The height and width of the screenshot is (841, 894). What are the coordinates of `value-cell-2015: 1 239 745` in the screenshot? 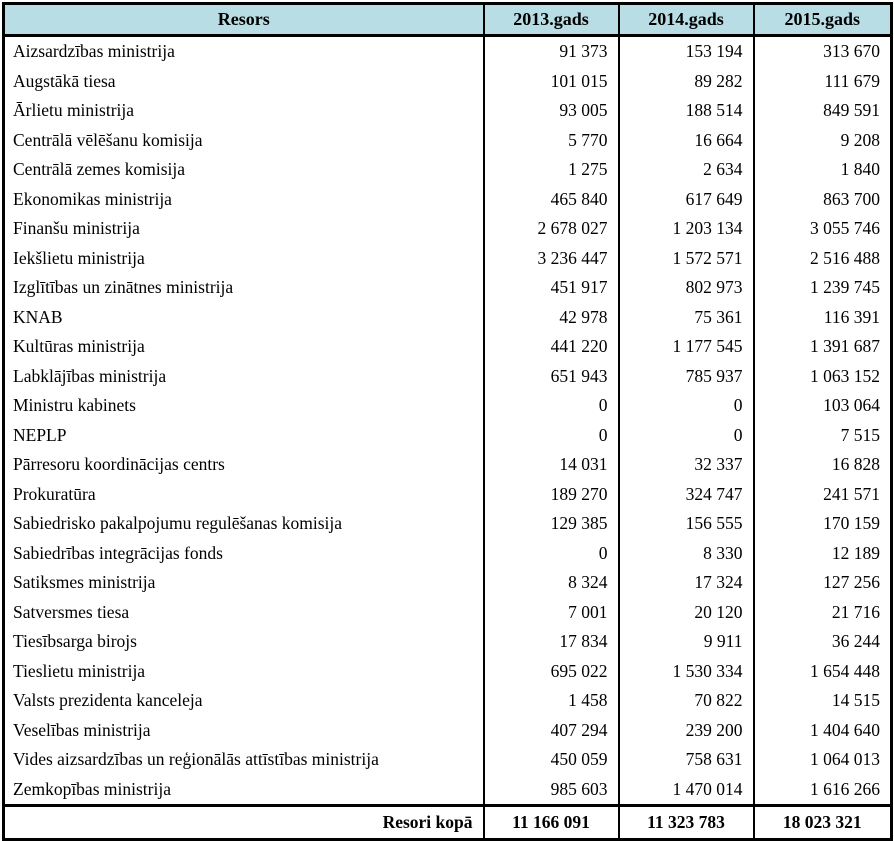 It's located at (822, 288).